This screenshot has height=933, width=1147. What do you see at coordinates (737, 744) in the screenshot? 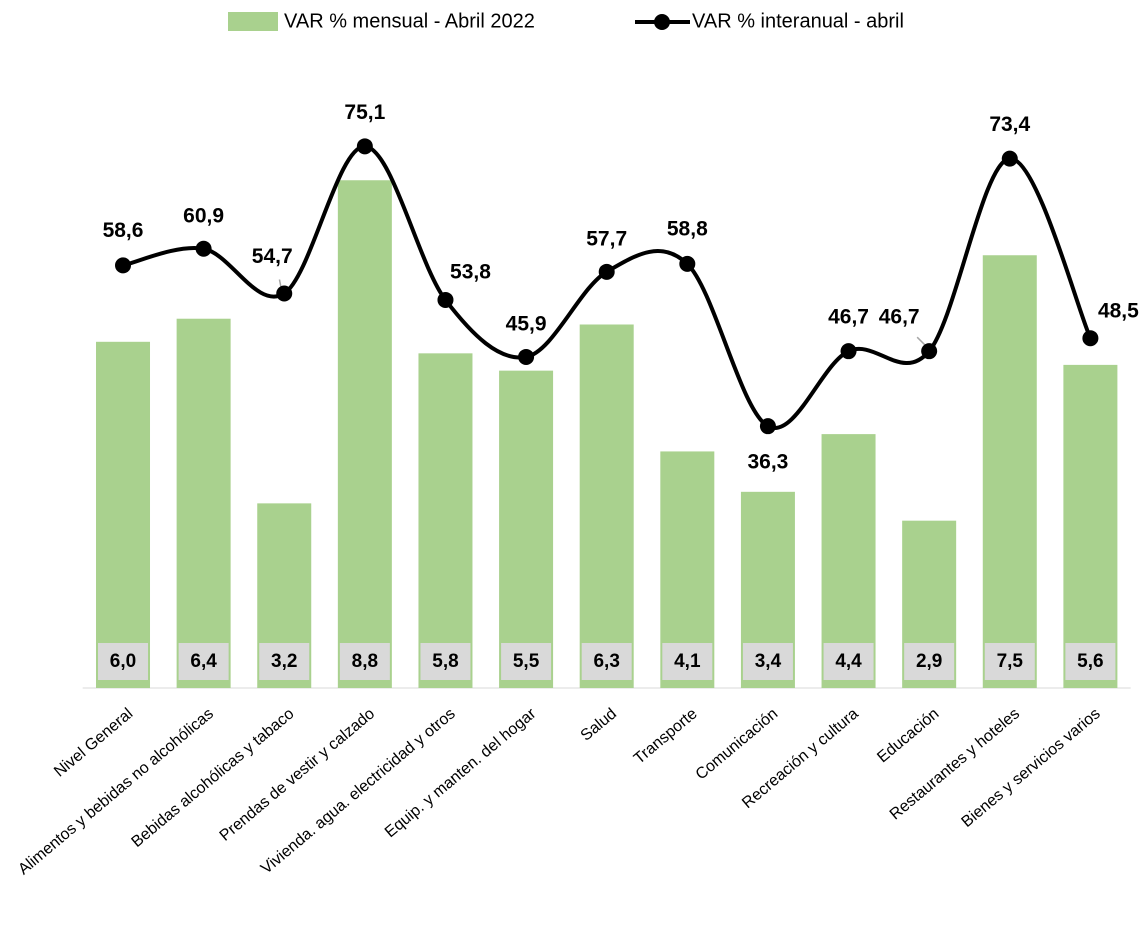
I see `x-tick-label: Comunicación` at bounding box center [737, 744].